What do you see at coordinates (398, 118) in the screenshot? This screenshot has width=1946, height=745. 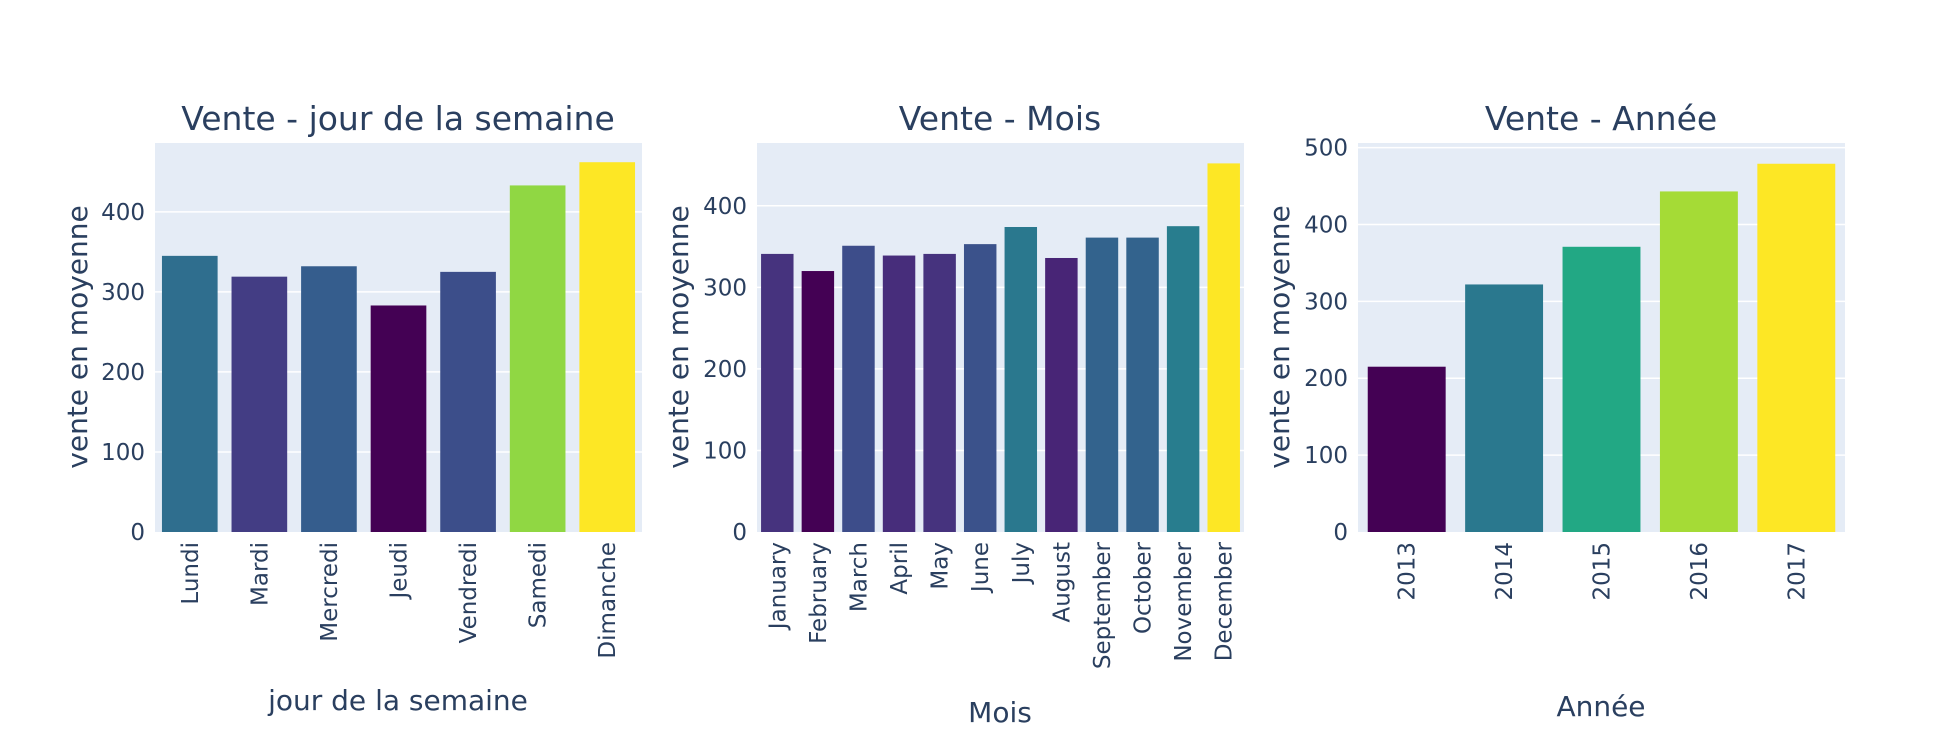 I see `chart-title-weekday: Vente - jour de la semaine` at bounding box center [398, 118].